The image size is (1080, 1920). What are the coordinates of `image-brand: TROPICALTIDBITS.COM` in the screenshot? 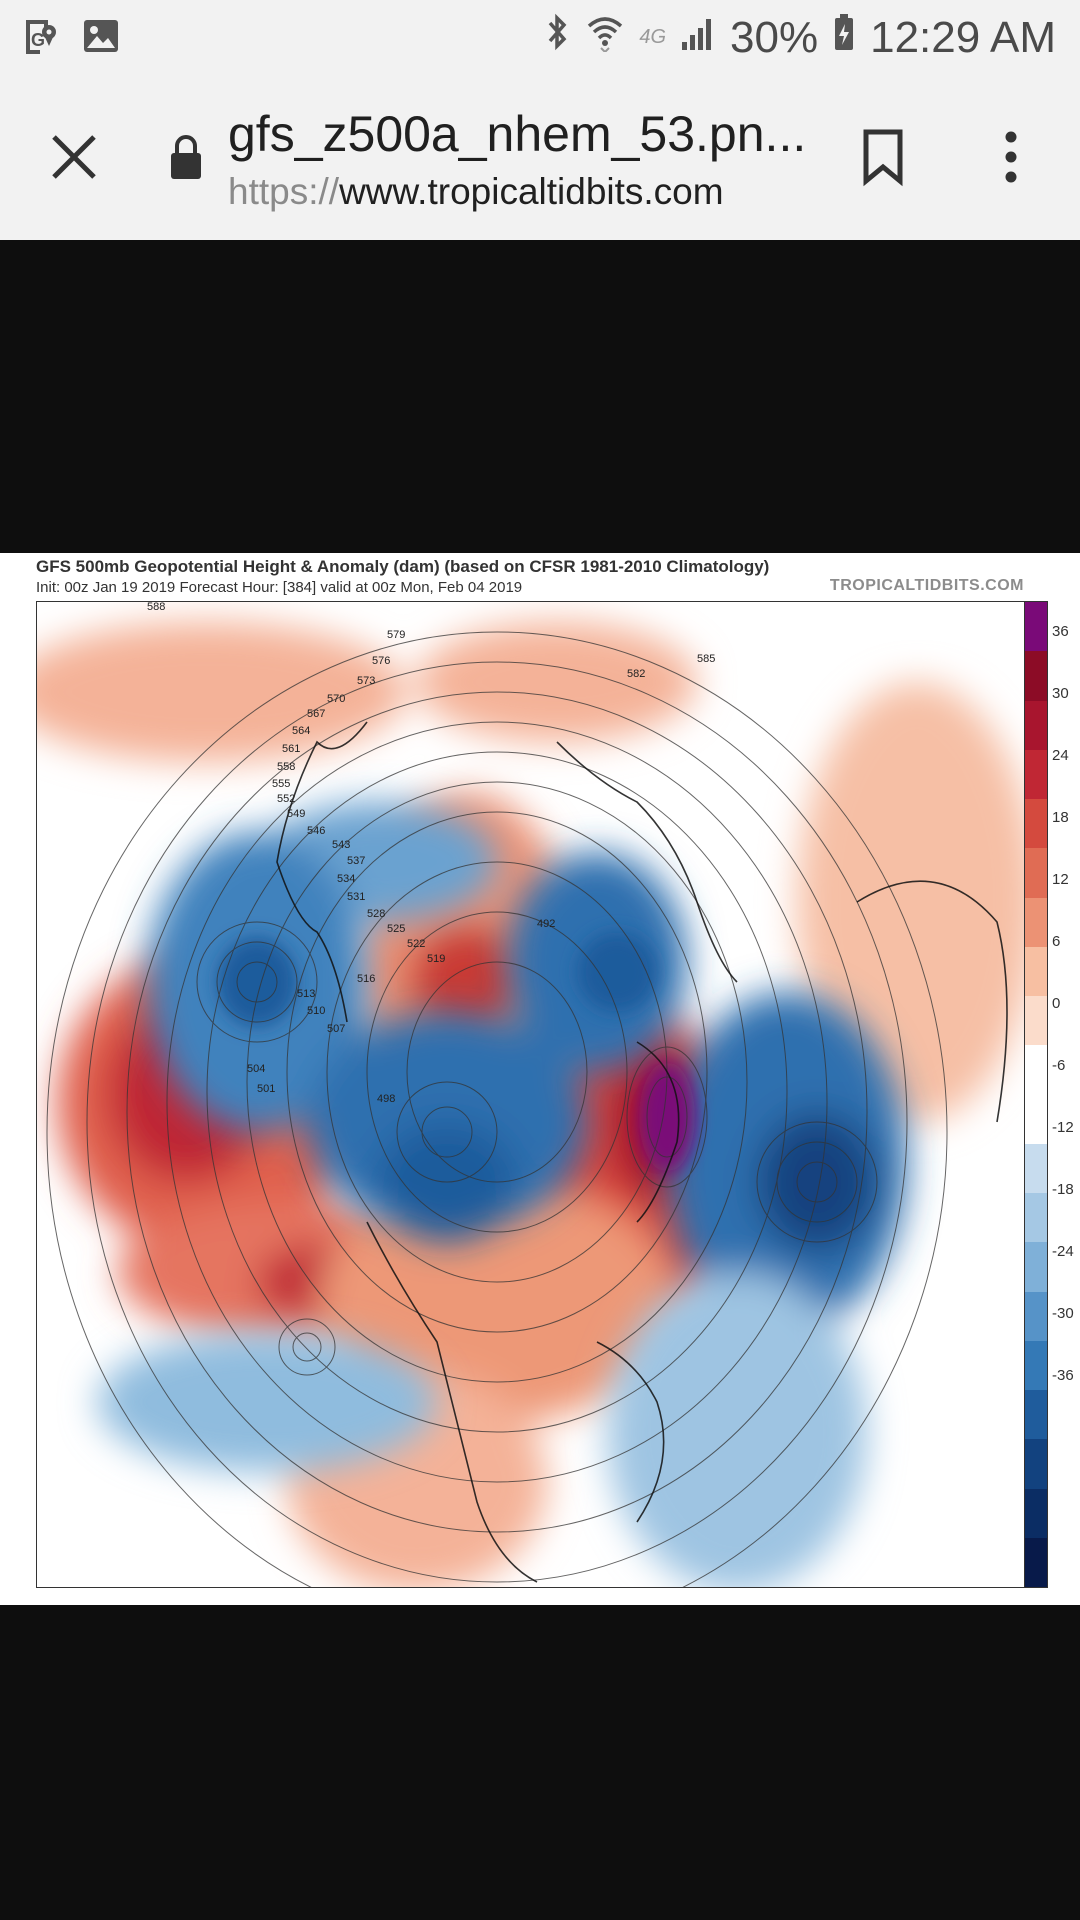 It's located at (926, 585).